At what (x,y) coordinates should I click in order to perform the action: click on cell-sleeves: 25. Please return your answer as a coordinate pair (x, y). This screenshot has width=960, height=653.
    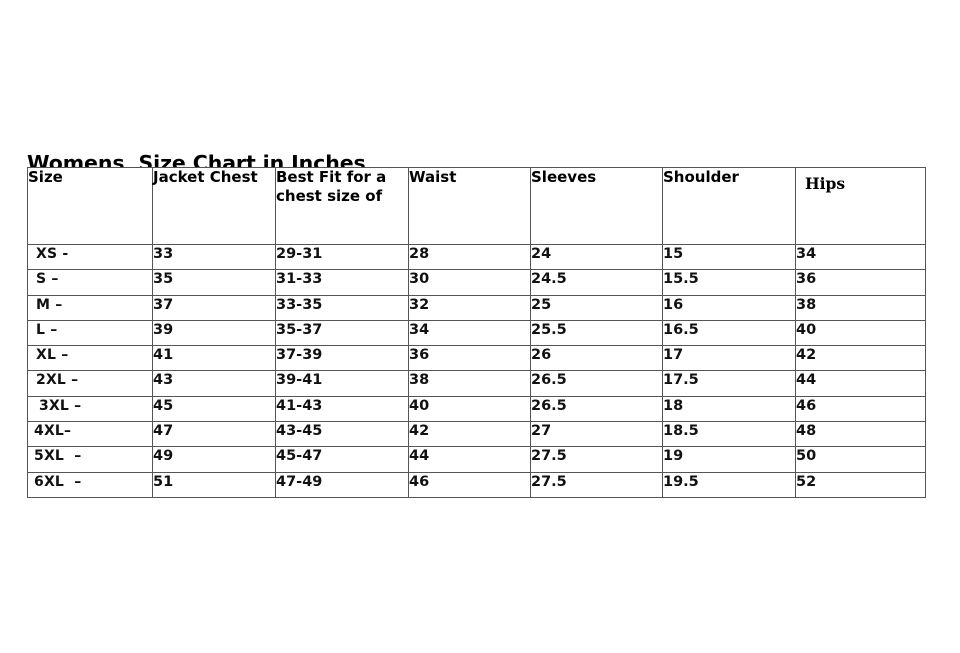
    Looking at the image, I should click on (596, 307).